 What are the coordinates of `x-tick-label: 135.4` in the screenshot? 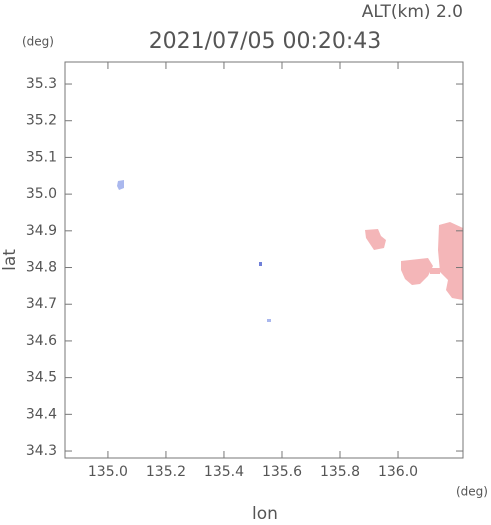 It's located at (224, 472).